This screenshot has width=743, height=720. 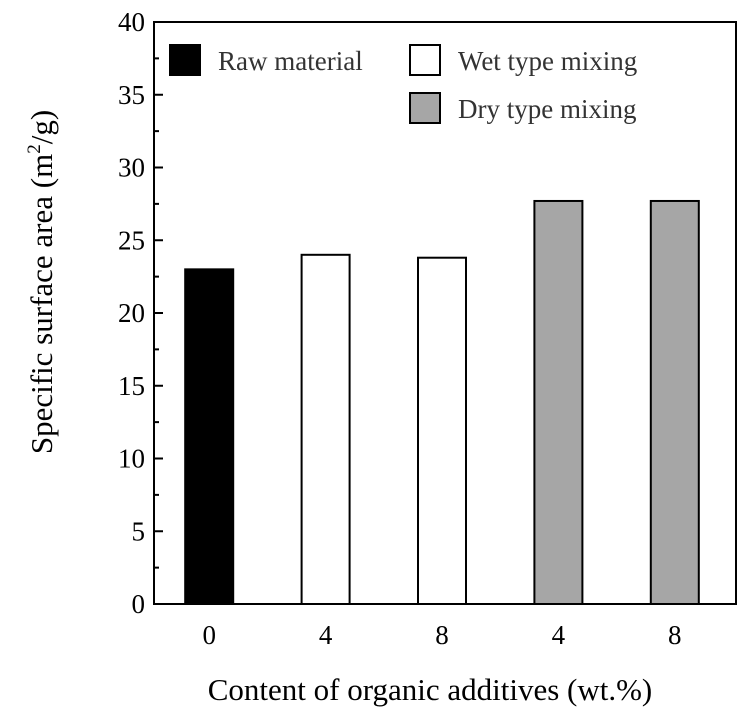 I want to click on legend-label-wet: Wet type mixing, so click(x=547, y=61).